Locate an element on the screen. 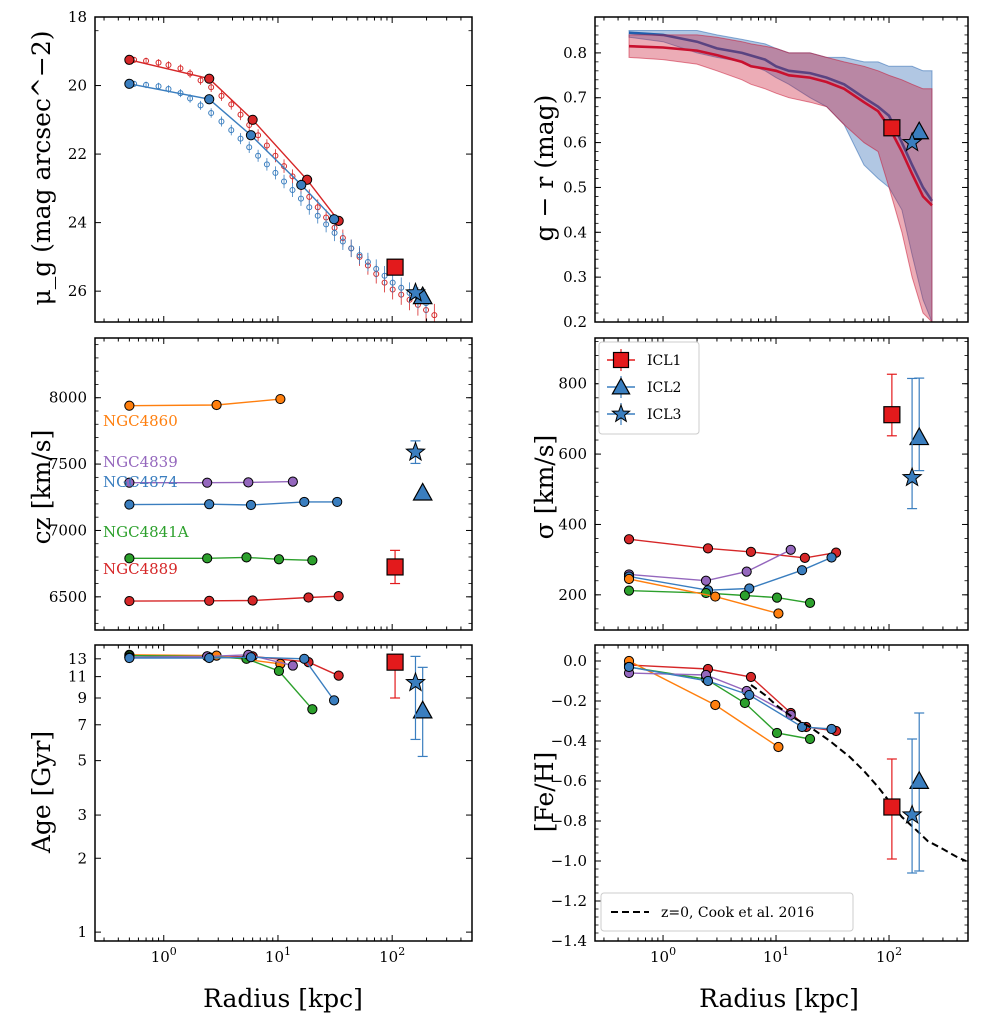 This screenshot has width=981, height=1018. sigma-series-ngc4860 is located at coordinates (703, 596).